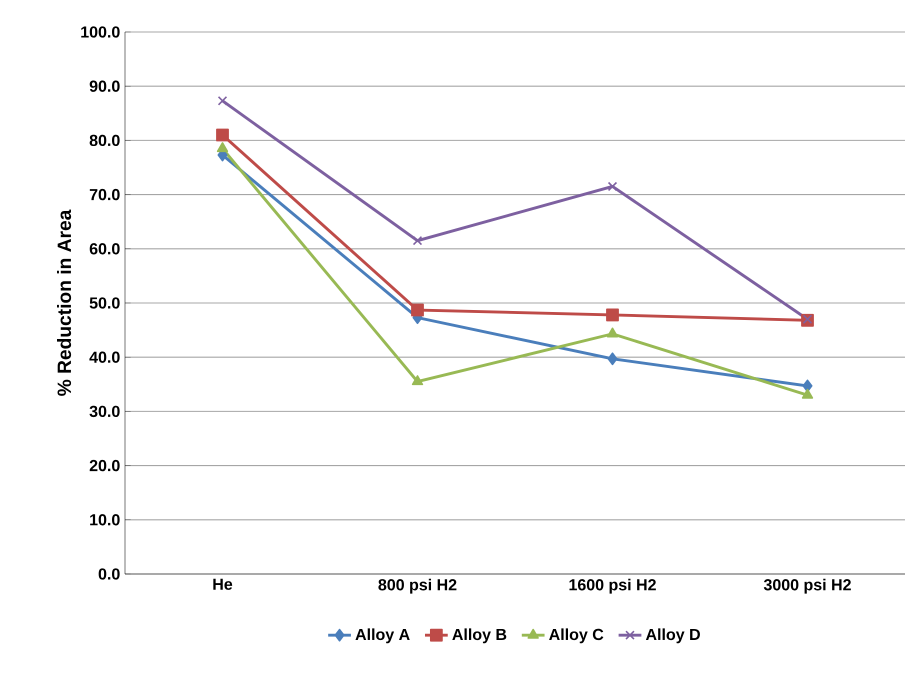  What do you see at coordinates (105, 520) in the screenshot?
I see `y-tick-label: 10.0` at bounding box center [105, 520].